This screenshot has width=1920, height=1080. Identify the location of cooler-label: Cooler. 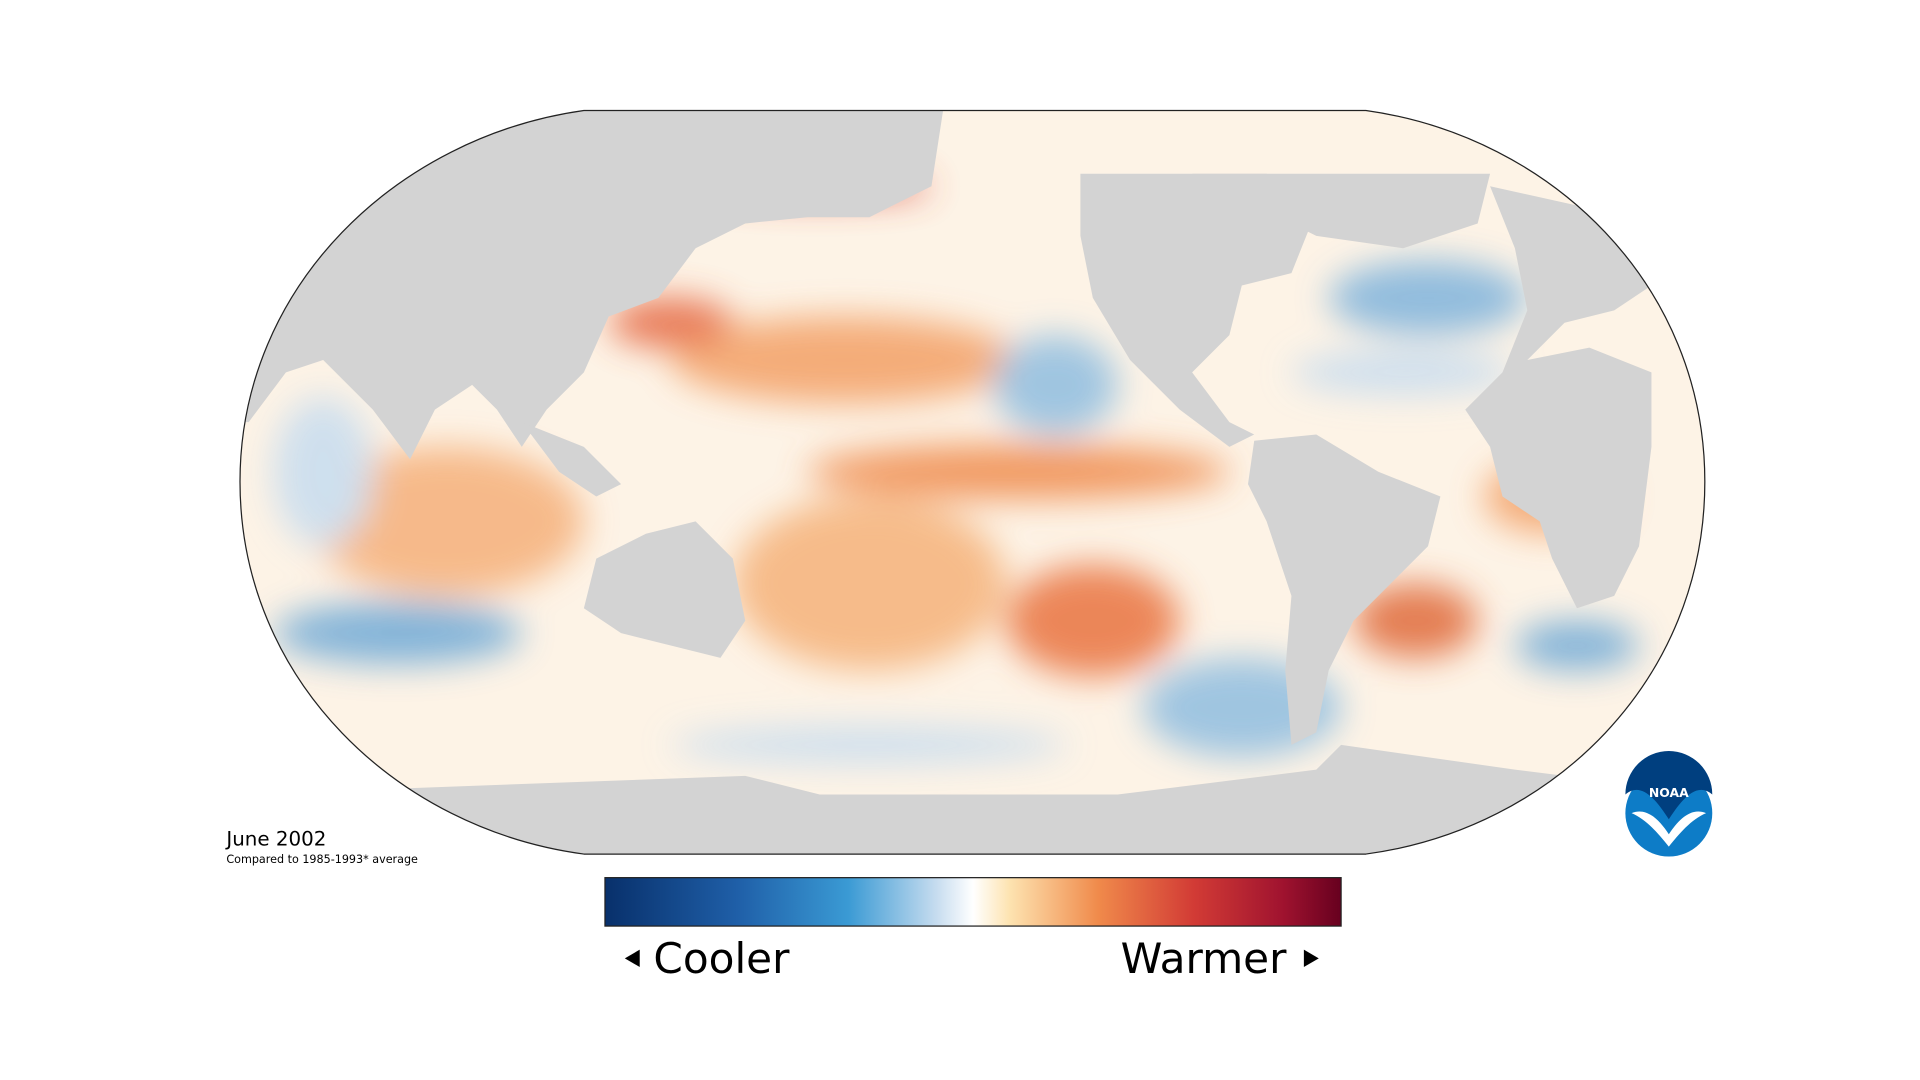
(721, 958).